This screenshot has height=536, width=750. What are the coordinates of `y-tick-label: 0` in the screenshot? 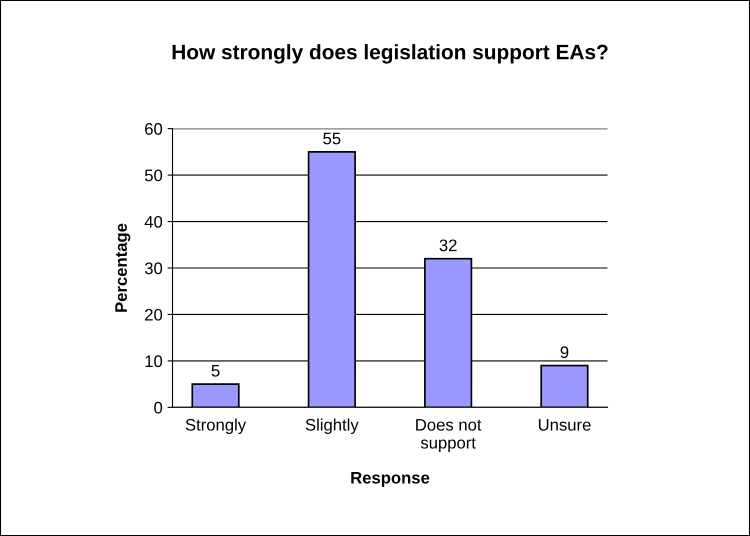 It's located at (158, 408).